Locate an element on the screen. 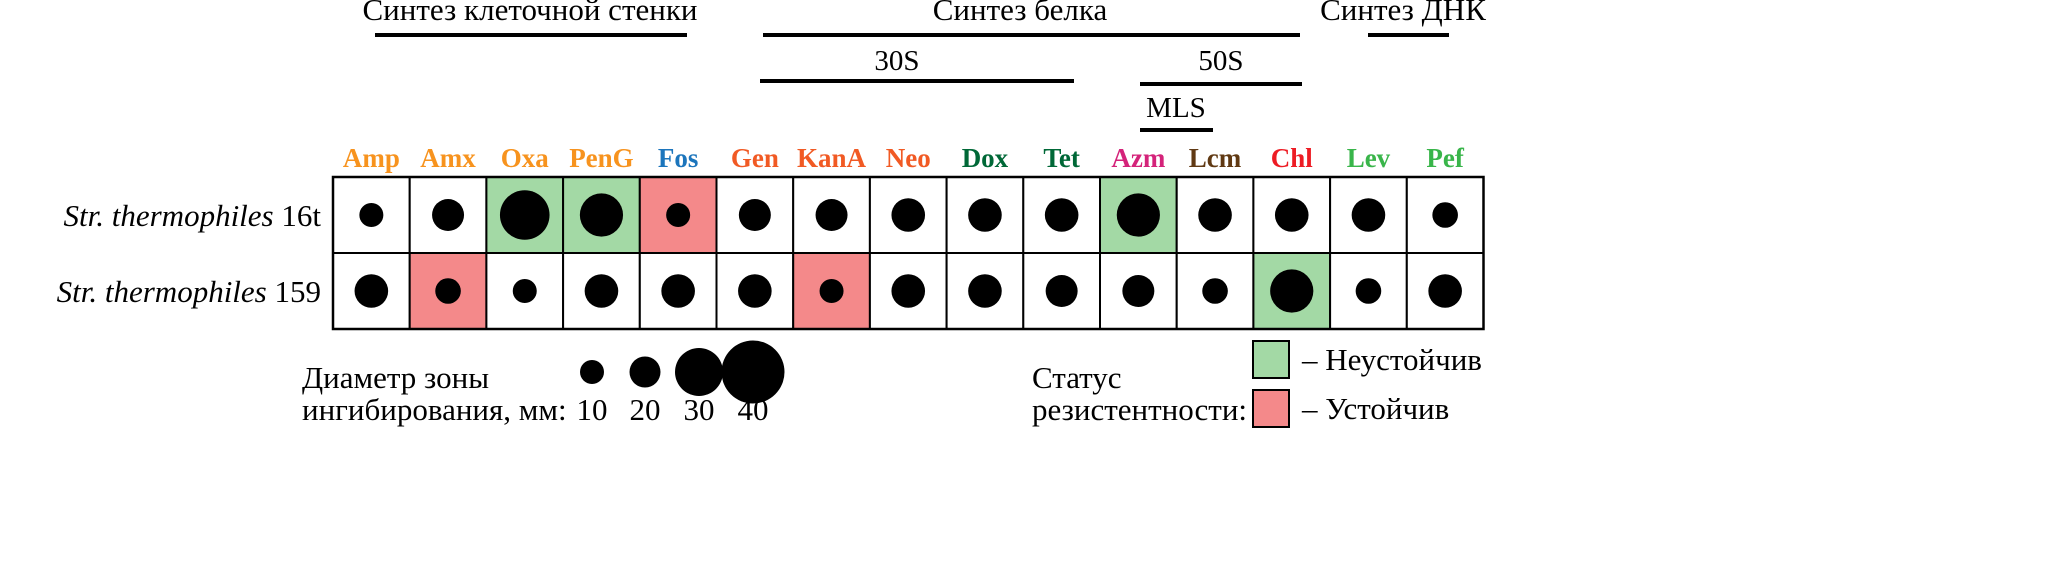 The height and width of the screenshot is (563, 2067). strain-label: Str. thermophiles 159 is located at coordinates (189, 291).